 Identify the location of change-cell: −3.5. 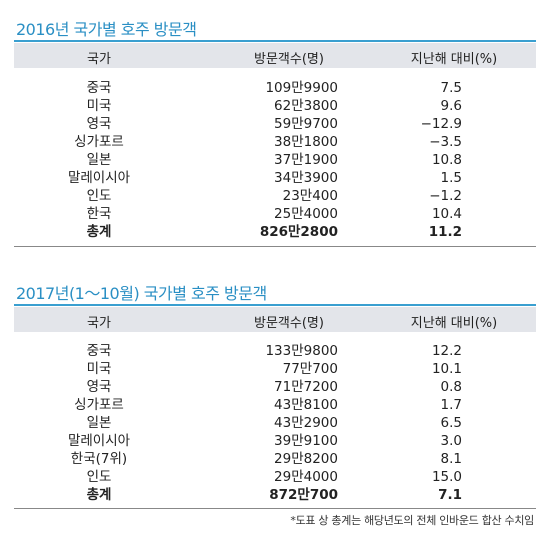
(445, 142).